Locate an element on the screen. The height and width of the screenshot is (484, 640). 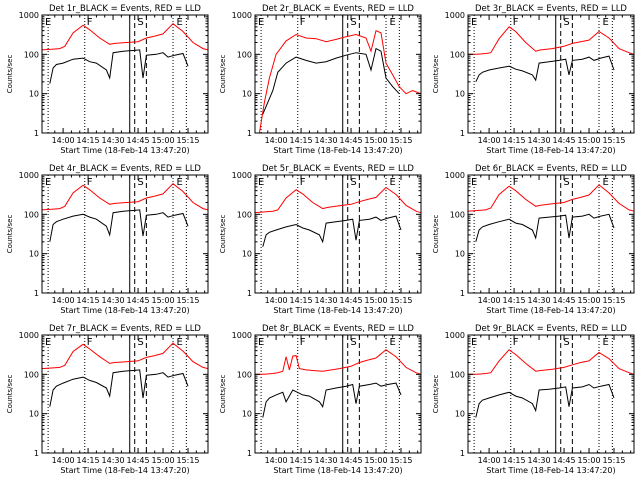
chart-title: Det 2r_BLACK = Events, RED = LLD is located at coordinates (338, 9).